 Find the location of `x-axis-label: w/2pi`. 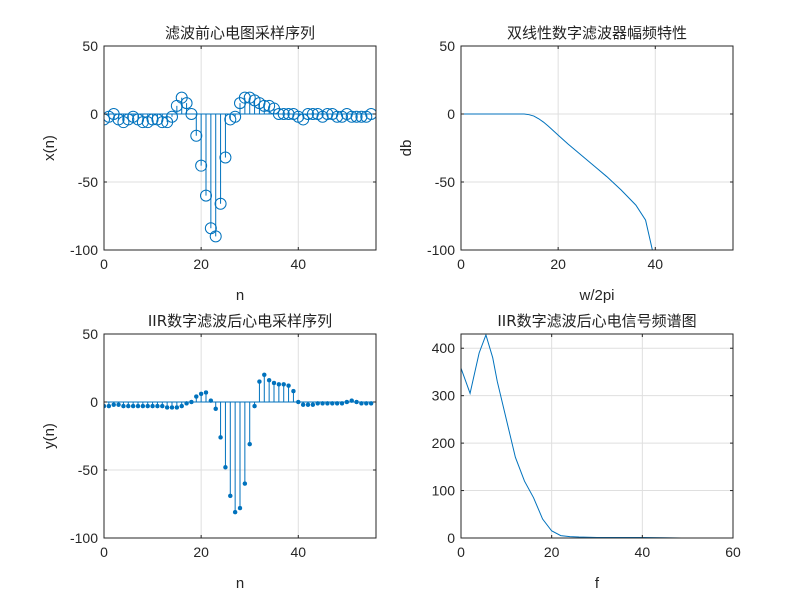

x-axis-label: w/2pi is located at coordinates (596, 295).